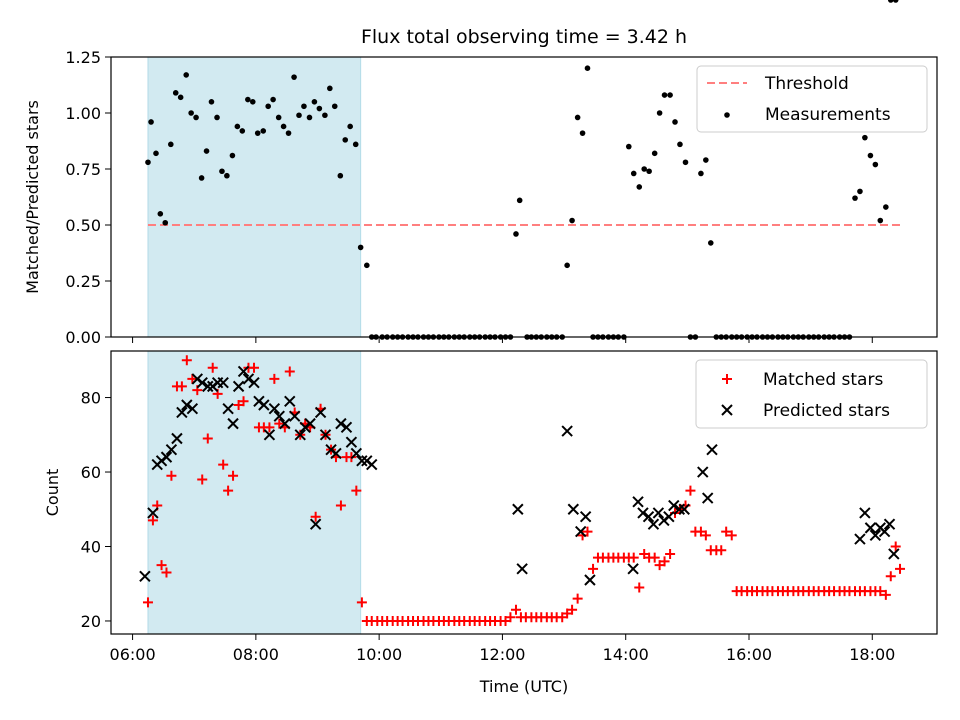  I want to click on y-tick-label: 40, so click(91, 546).